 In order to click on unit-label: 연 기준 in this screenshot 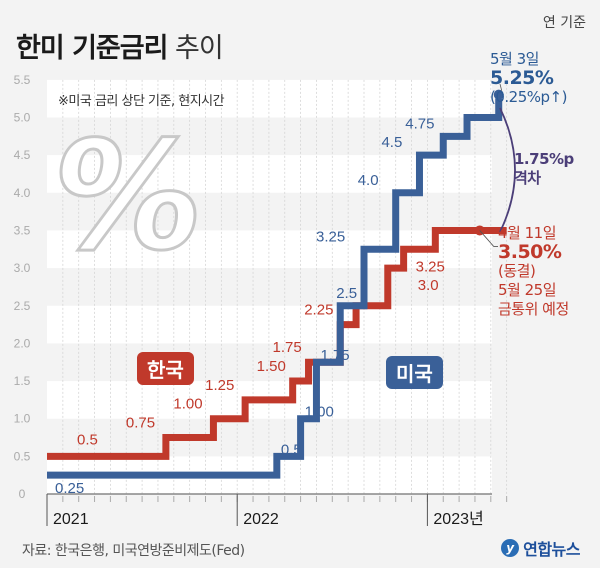, I will do `click(564, 23)`.